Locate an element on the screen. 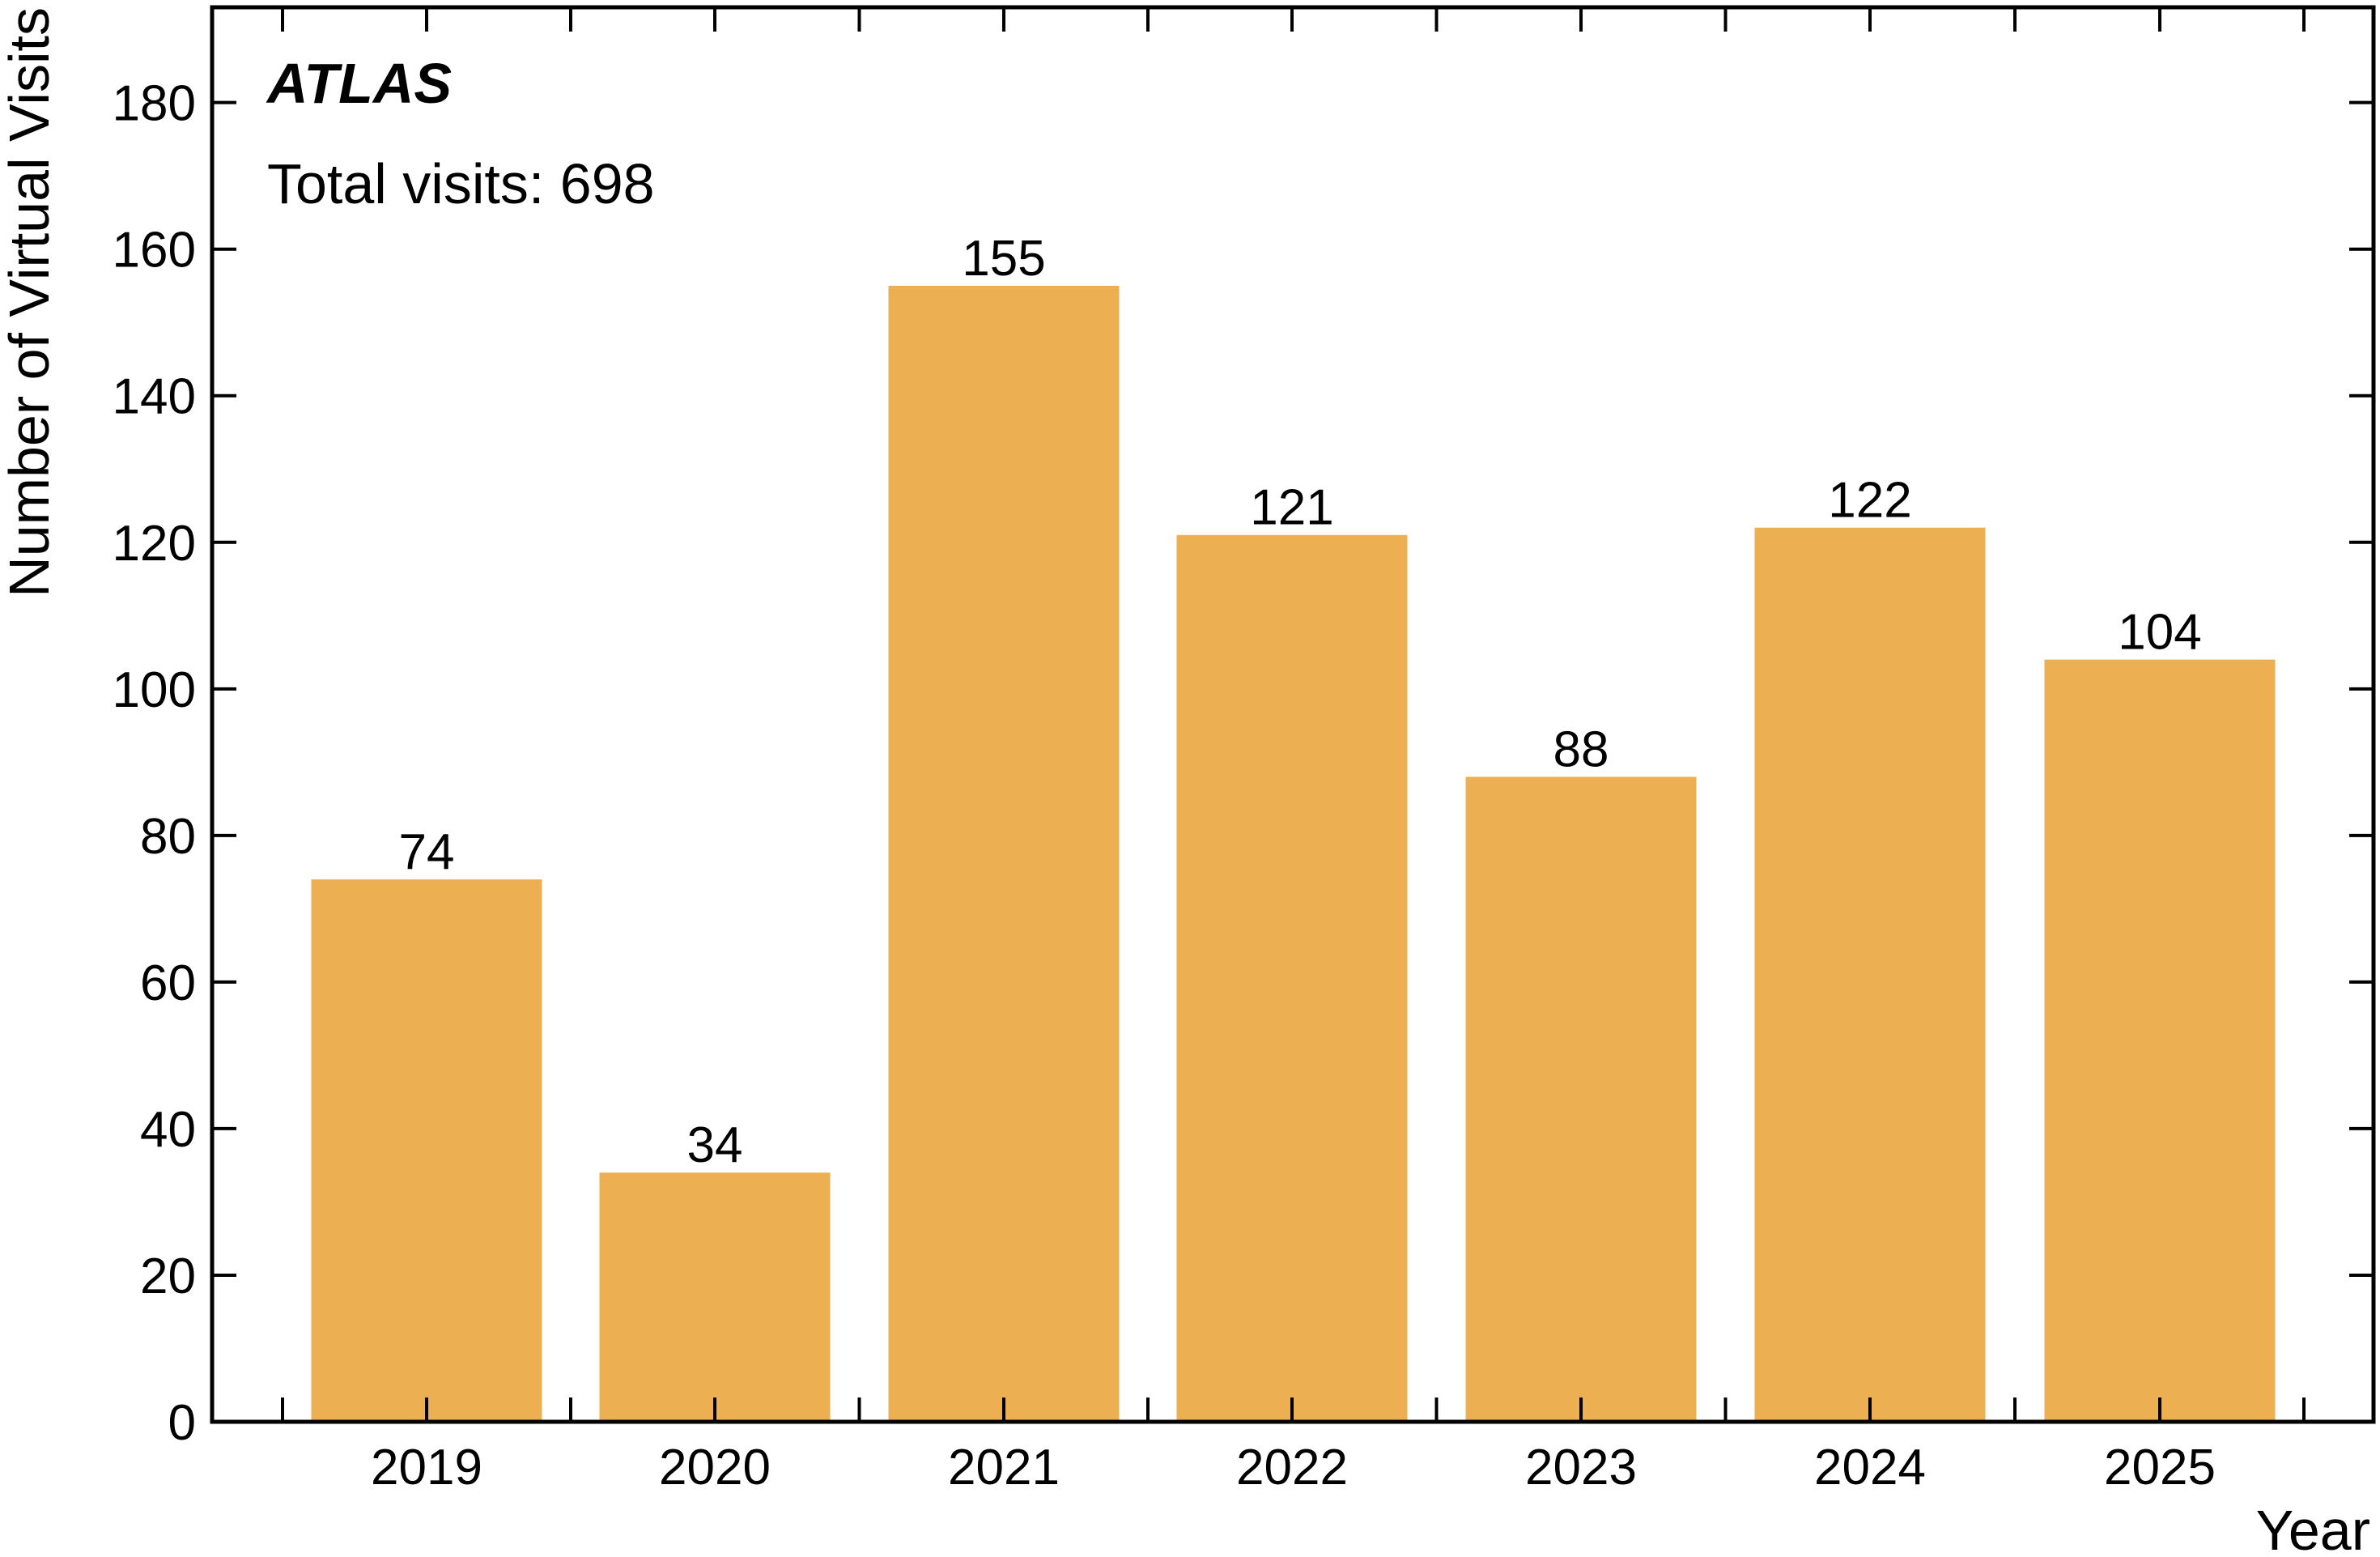 The image size is (2380, 1557). bar-value-label-2024: 122 is located at coordinates (1869, 501).